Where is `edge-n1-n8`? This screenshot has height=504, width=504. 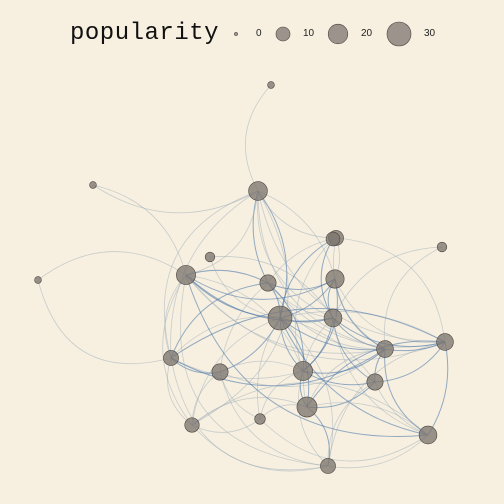 edge-n1-n8 is located at coordinates (227, 276).